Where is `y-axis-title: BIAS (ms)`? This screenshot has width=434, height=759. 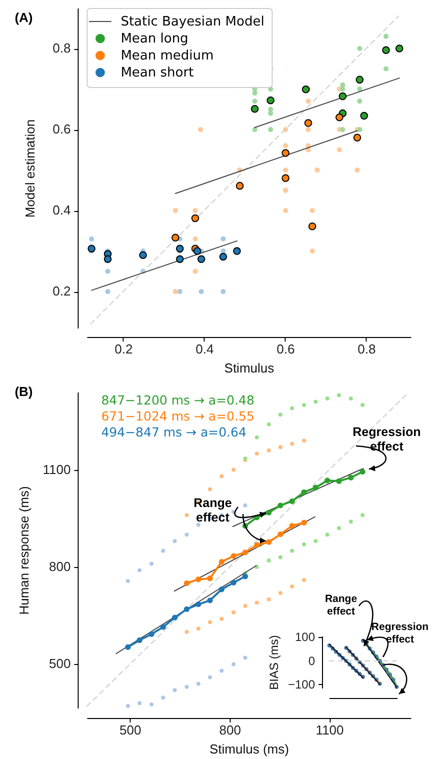 y-axis-title: BIAS (ms) is located at coordinates (274, 662).